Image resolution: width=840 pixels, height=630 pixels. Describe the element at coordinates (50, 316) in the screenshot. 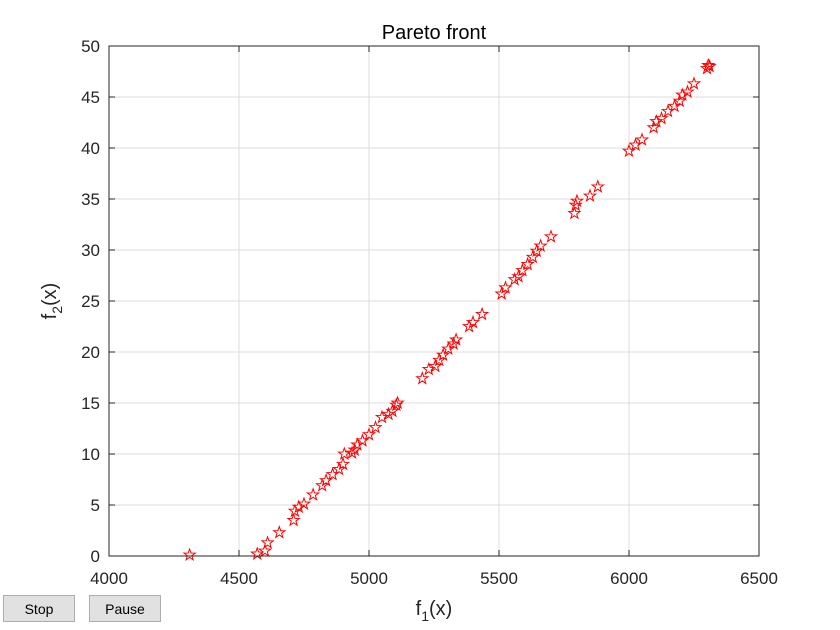

I see `y-axis-label-base: f` at that location.